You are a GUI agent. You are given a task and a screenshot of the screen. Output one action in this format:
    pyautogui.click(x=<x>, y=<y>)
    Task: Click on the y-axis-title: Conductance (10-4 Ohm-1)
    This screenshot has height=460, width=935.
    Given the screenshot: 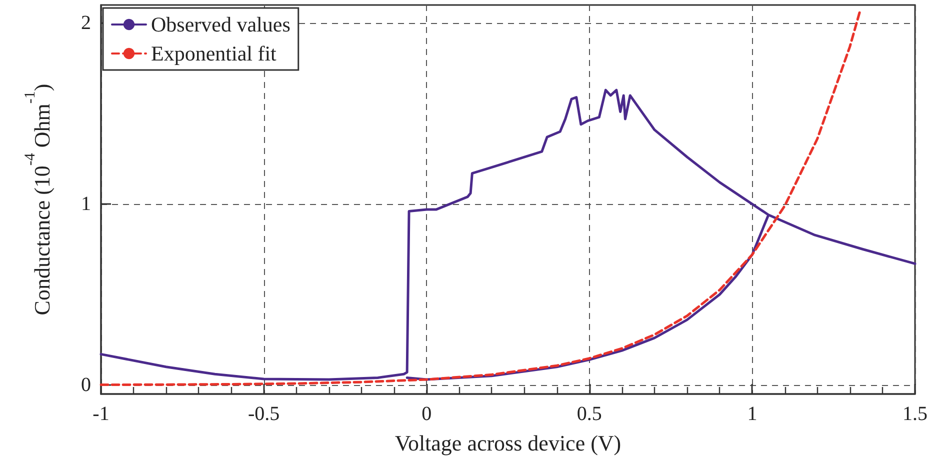 What is the action you would take?
    pyautogui.click(x=38, y=200)
    